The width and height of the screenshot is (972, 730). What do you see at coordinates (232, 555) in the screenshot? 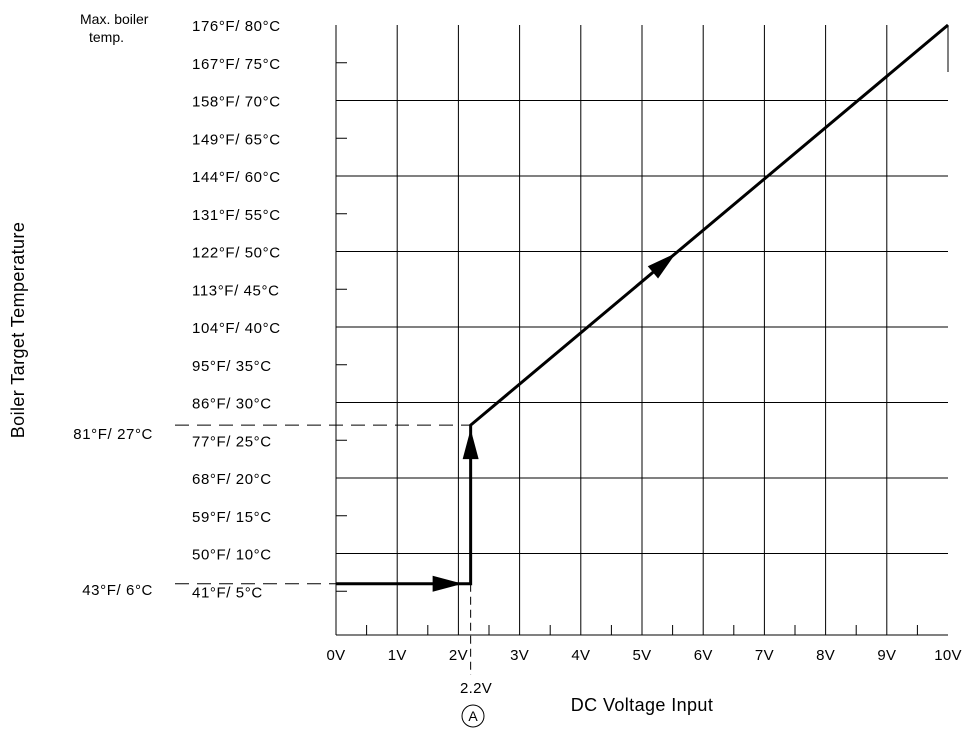
I see `y-tick-label: 50°F/ 10°C` at bounding box center [232, 555].